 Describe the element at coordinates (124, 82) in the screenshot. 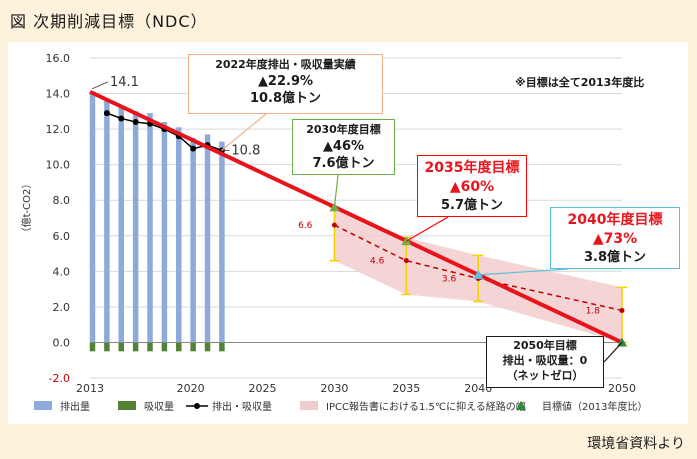

I see `data-label: 14.1` at that location.